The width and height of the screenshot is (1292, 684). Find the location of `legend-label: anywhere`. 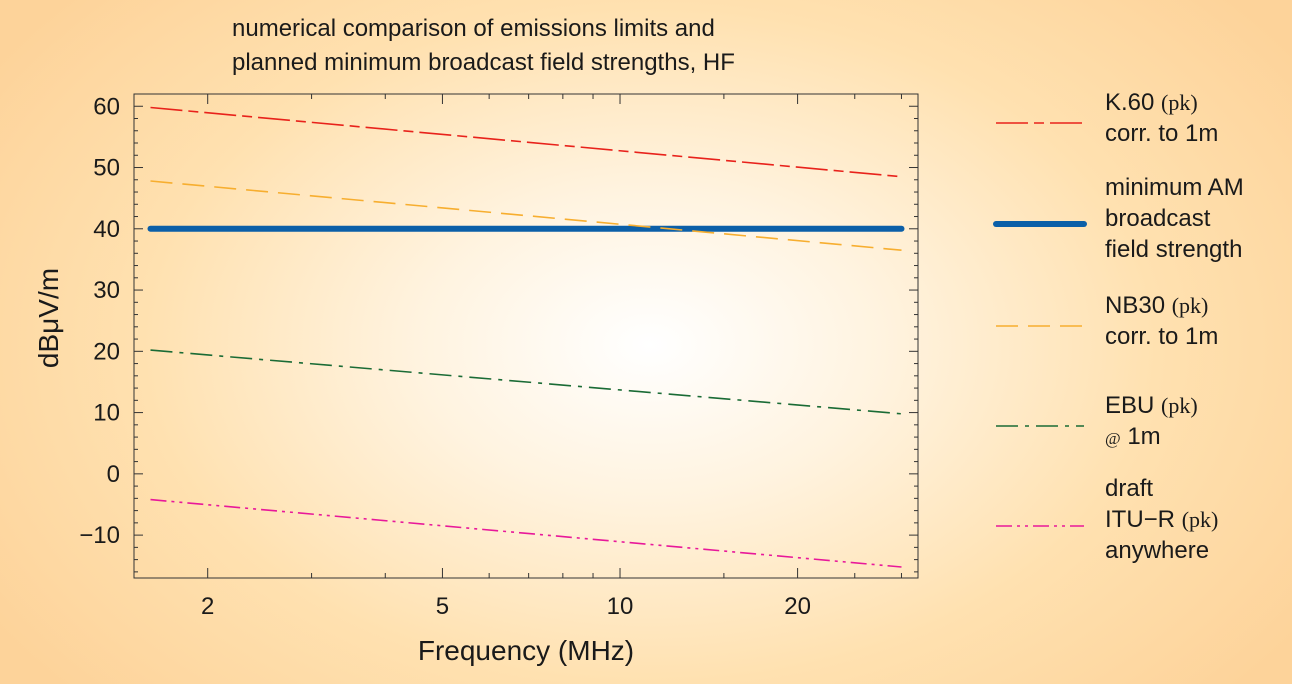

legend-label: anywhere is located at coordinates (1157, 550).